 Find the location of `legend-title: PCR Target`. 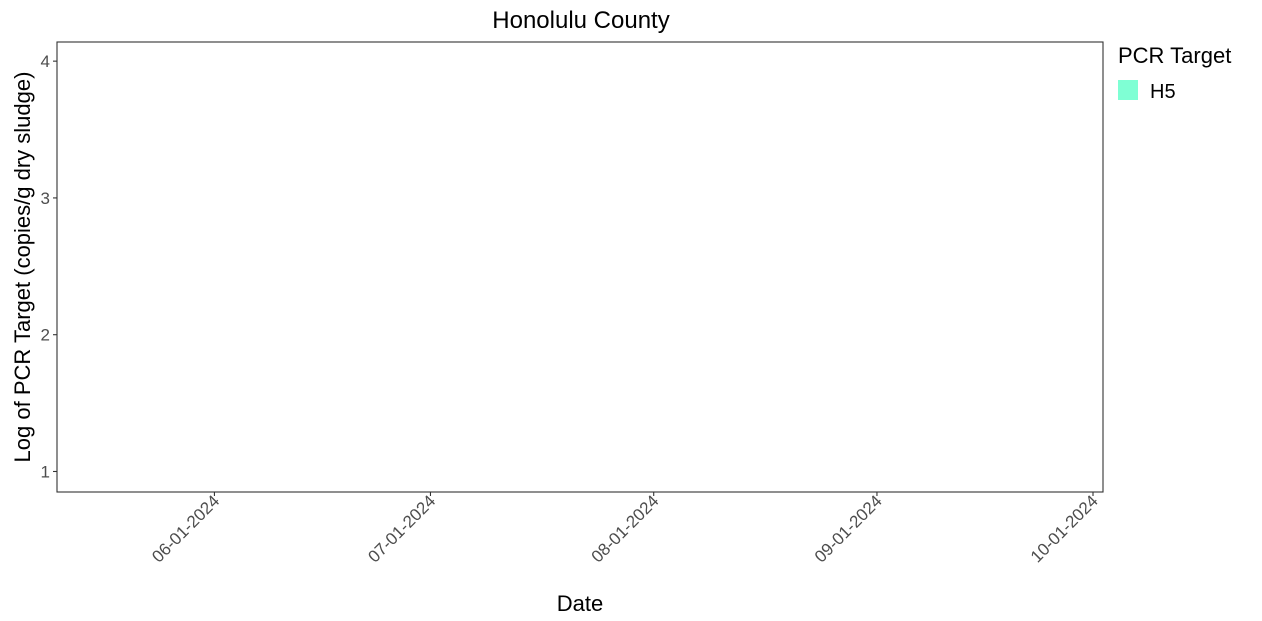

legend-title: PCR Target is located at coordinates (1174, 55).